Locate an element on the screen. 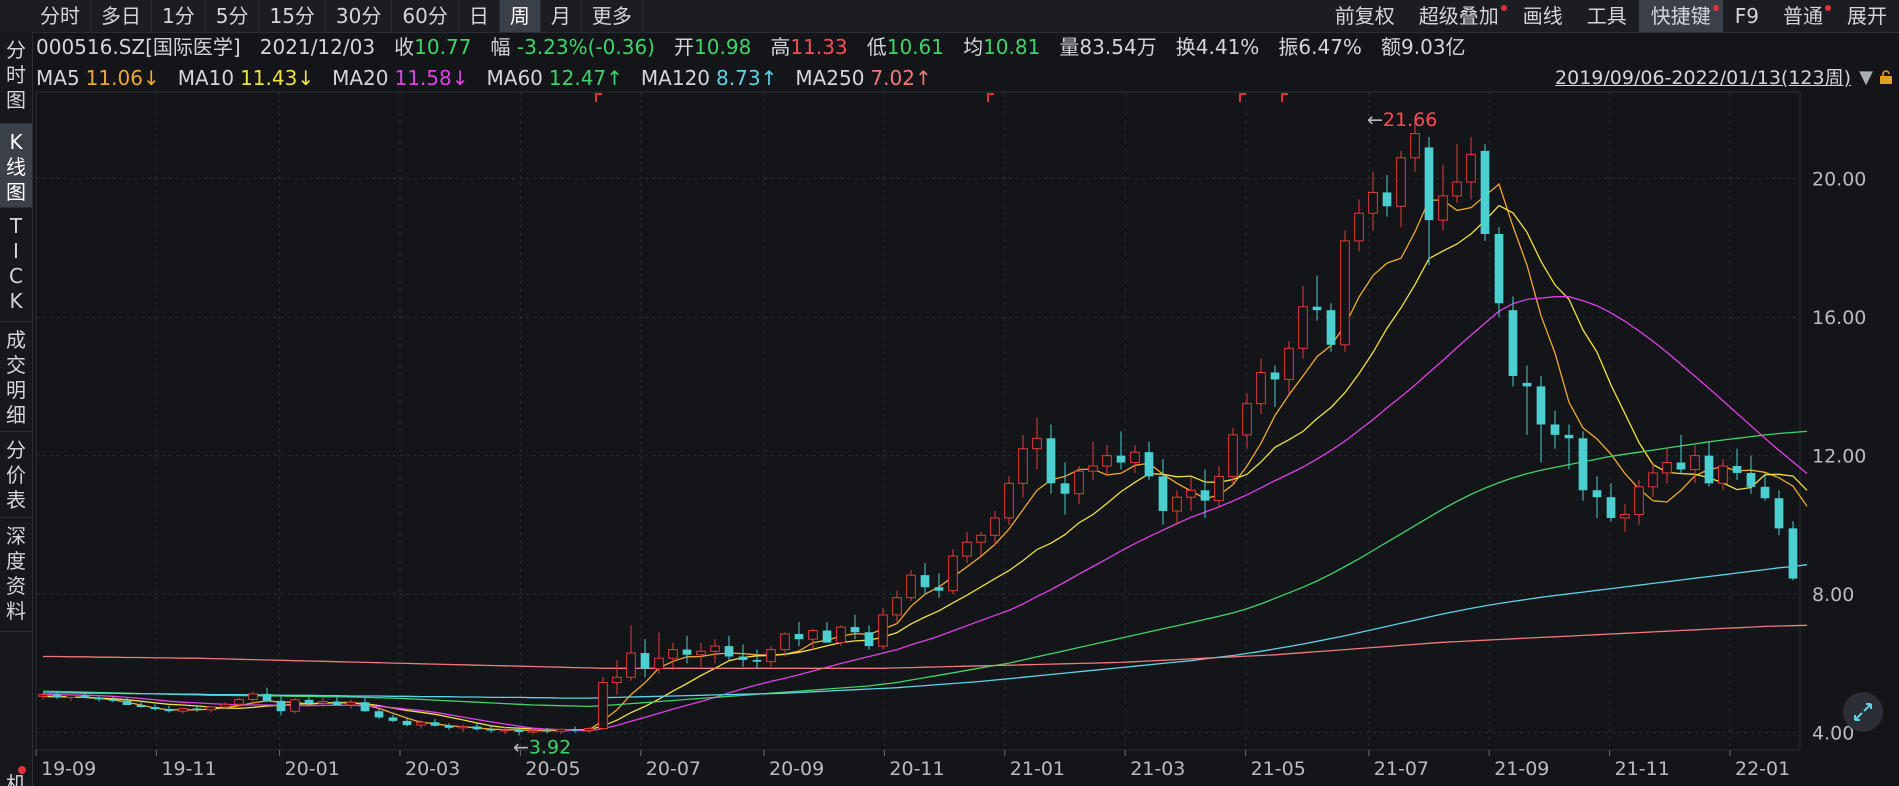 The height and width of the screenshot is (786, 1899). turnover-value: 换4.41% is located at coordinates (1217, 47).